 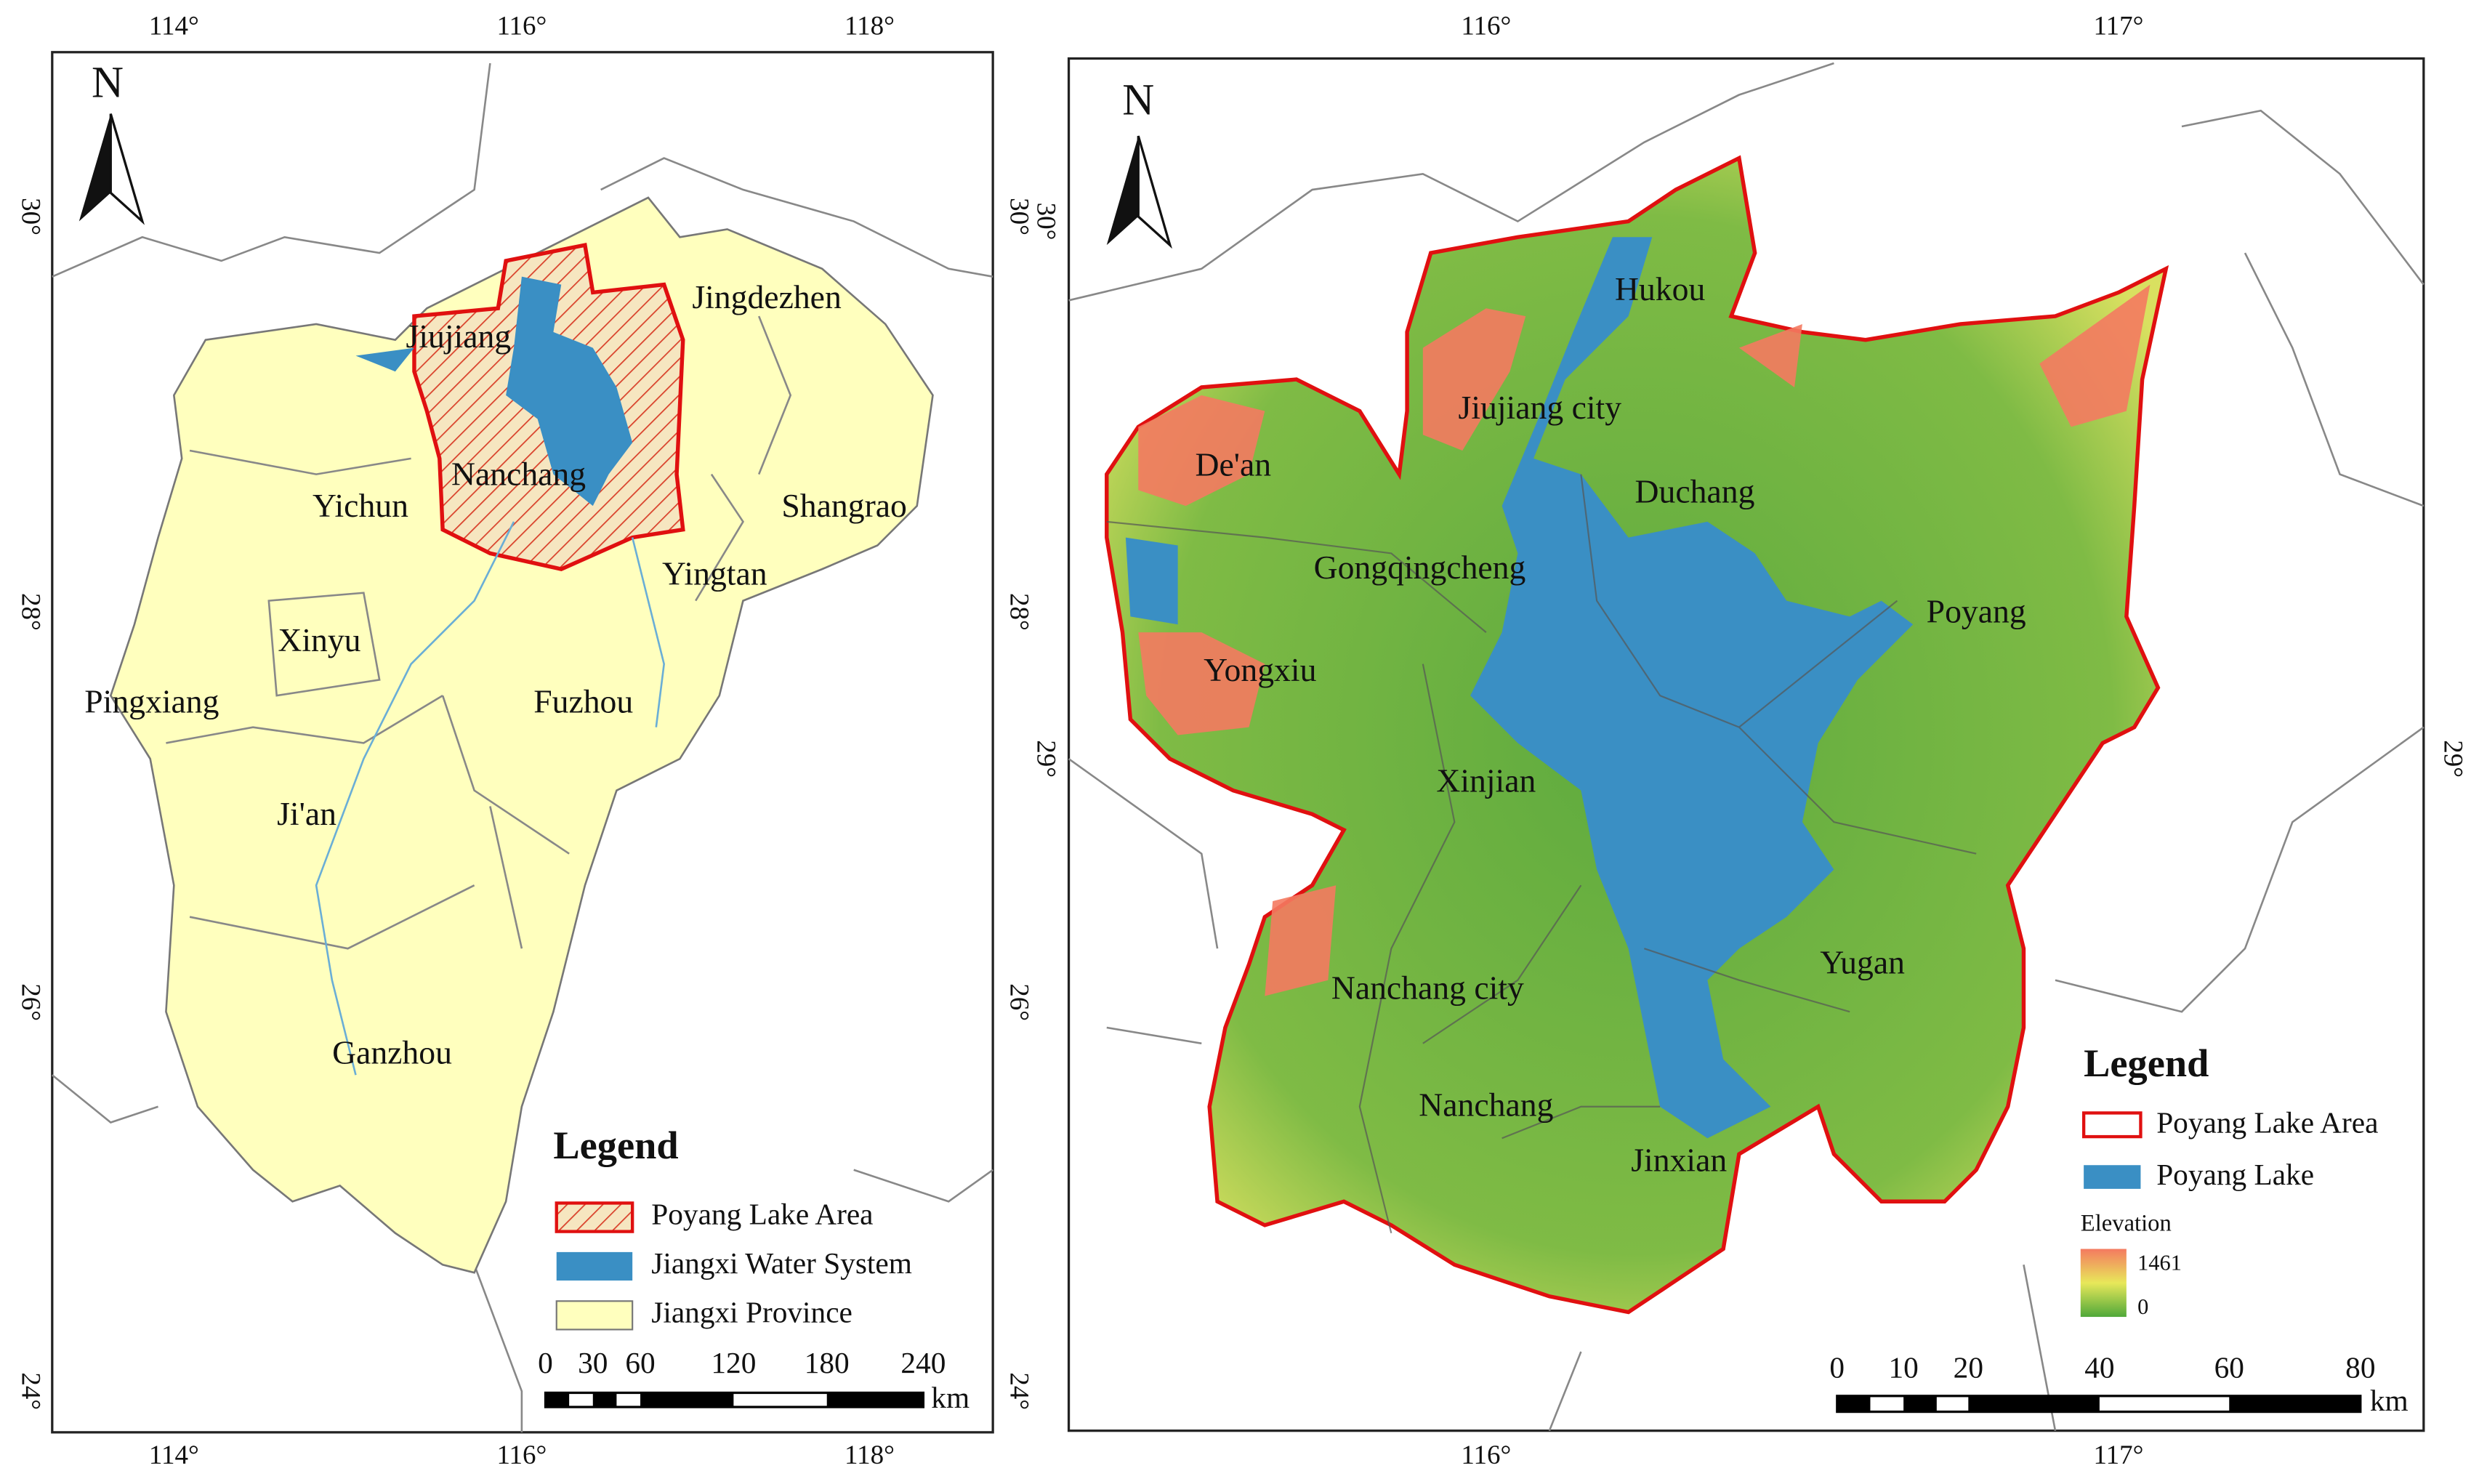 I want to click on legend-item: Poyang Lake, so click(x=2235, y=1175).